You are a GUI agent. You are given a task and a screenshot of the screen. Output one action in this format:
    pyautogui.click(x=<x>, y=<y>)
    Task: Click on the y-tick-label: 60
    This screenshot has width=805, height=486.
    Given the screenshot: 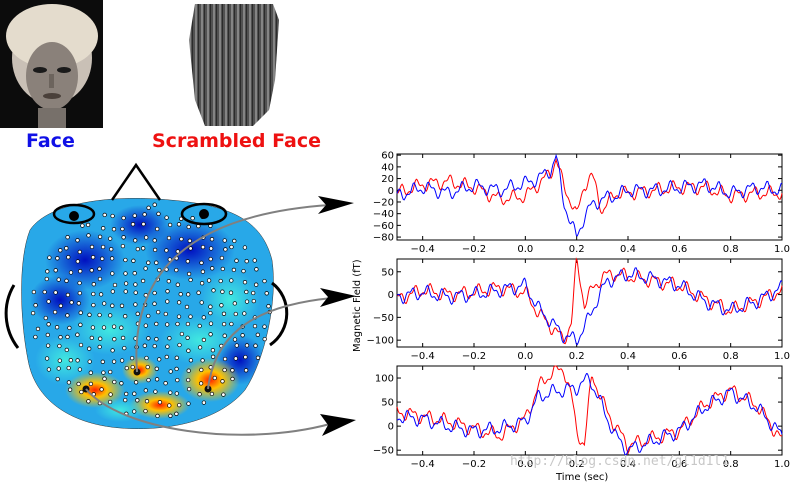 What is the action you would take?
    pyautogui.click(x=387, y=156)
    